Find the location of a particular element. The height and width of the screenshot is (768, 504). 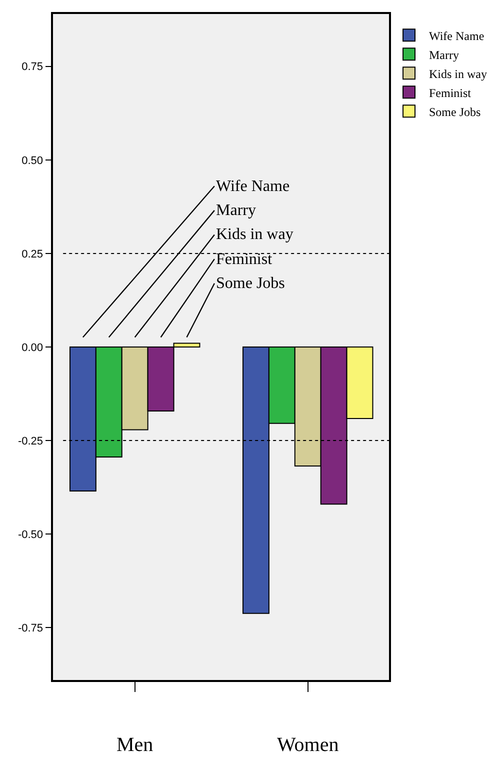

y-tick-label: 0.25 is located at coordinates (33, 254).